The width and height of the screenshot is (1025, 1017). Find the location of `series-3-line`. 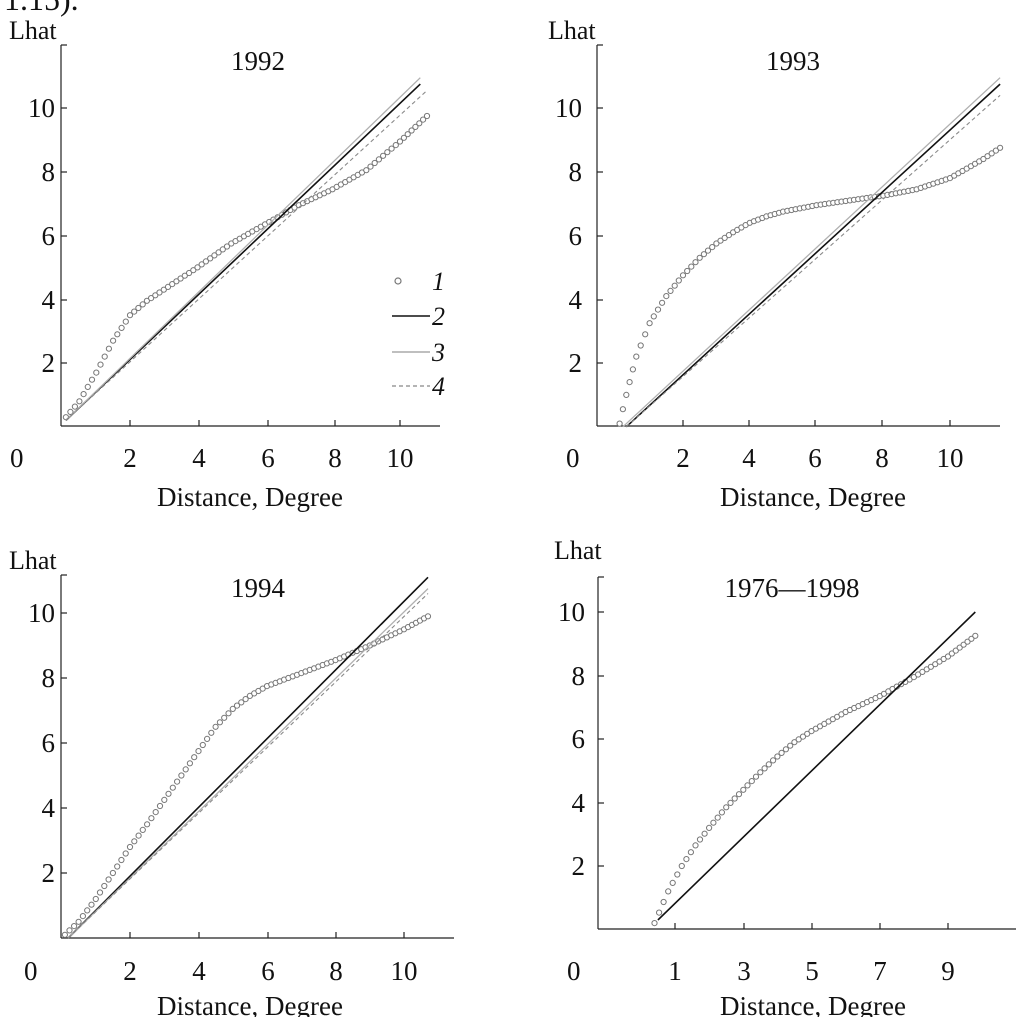

series-3-line is located at coordinates (243, 249).